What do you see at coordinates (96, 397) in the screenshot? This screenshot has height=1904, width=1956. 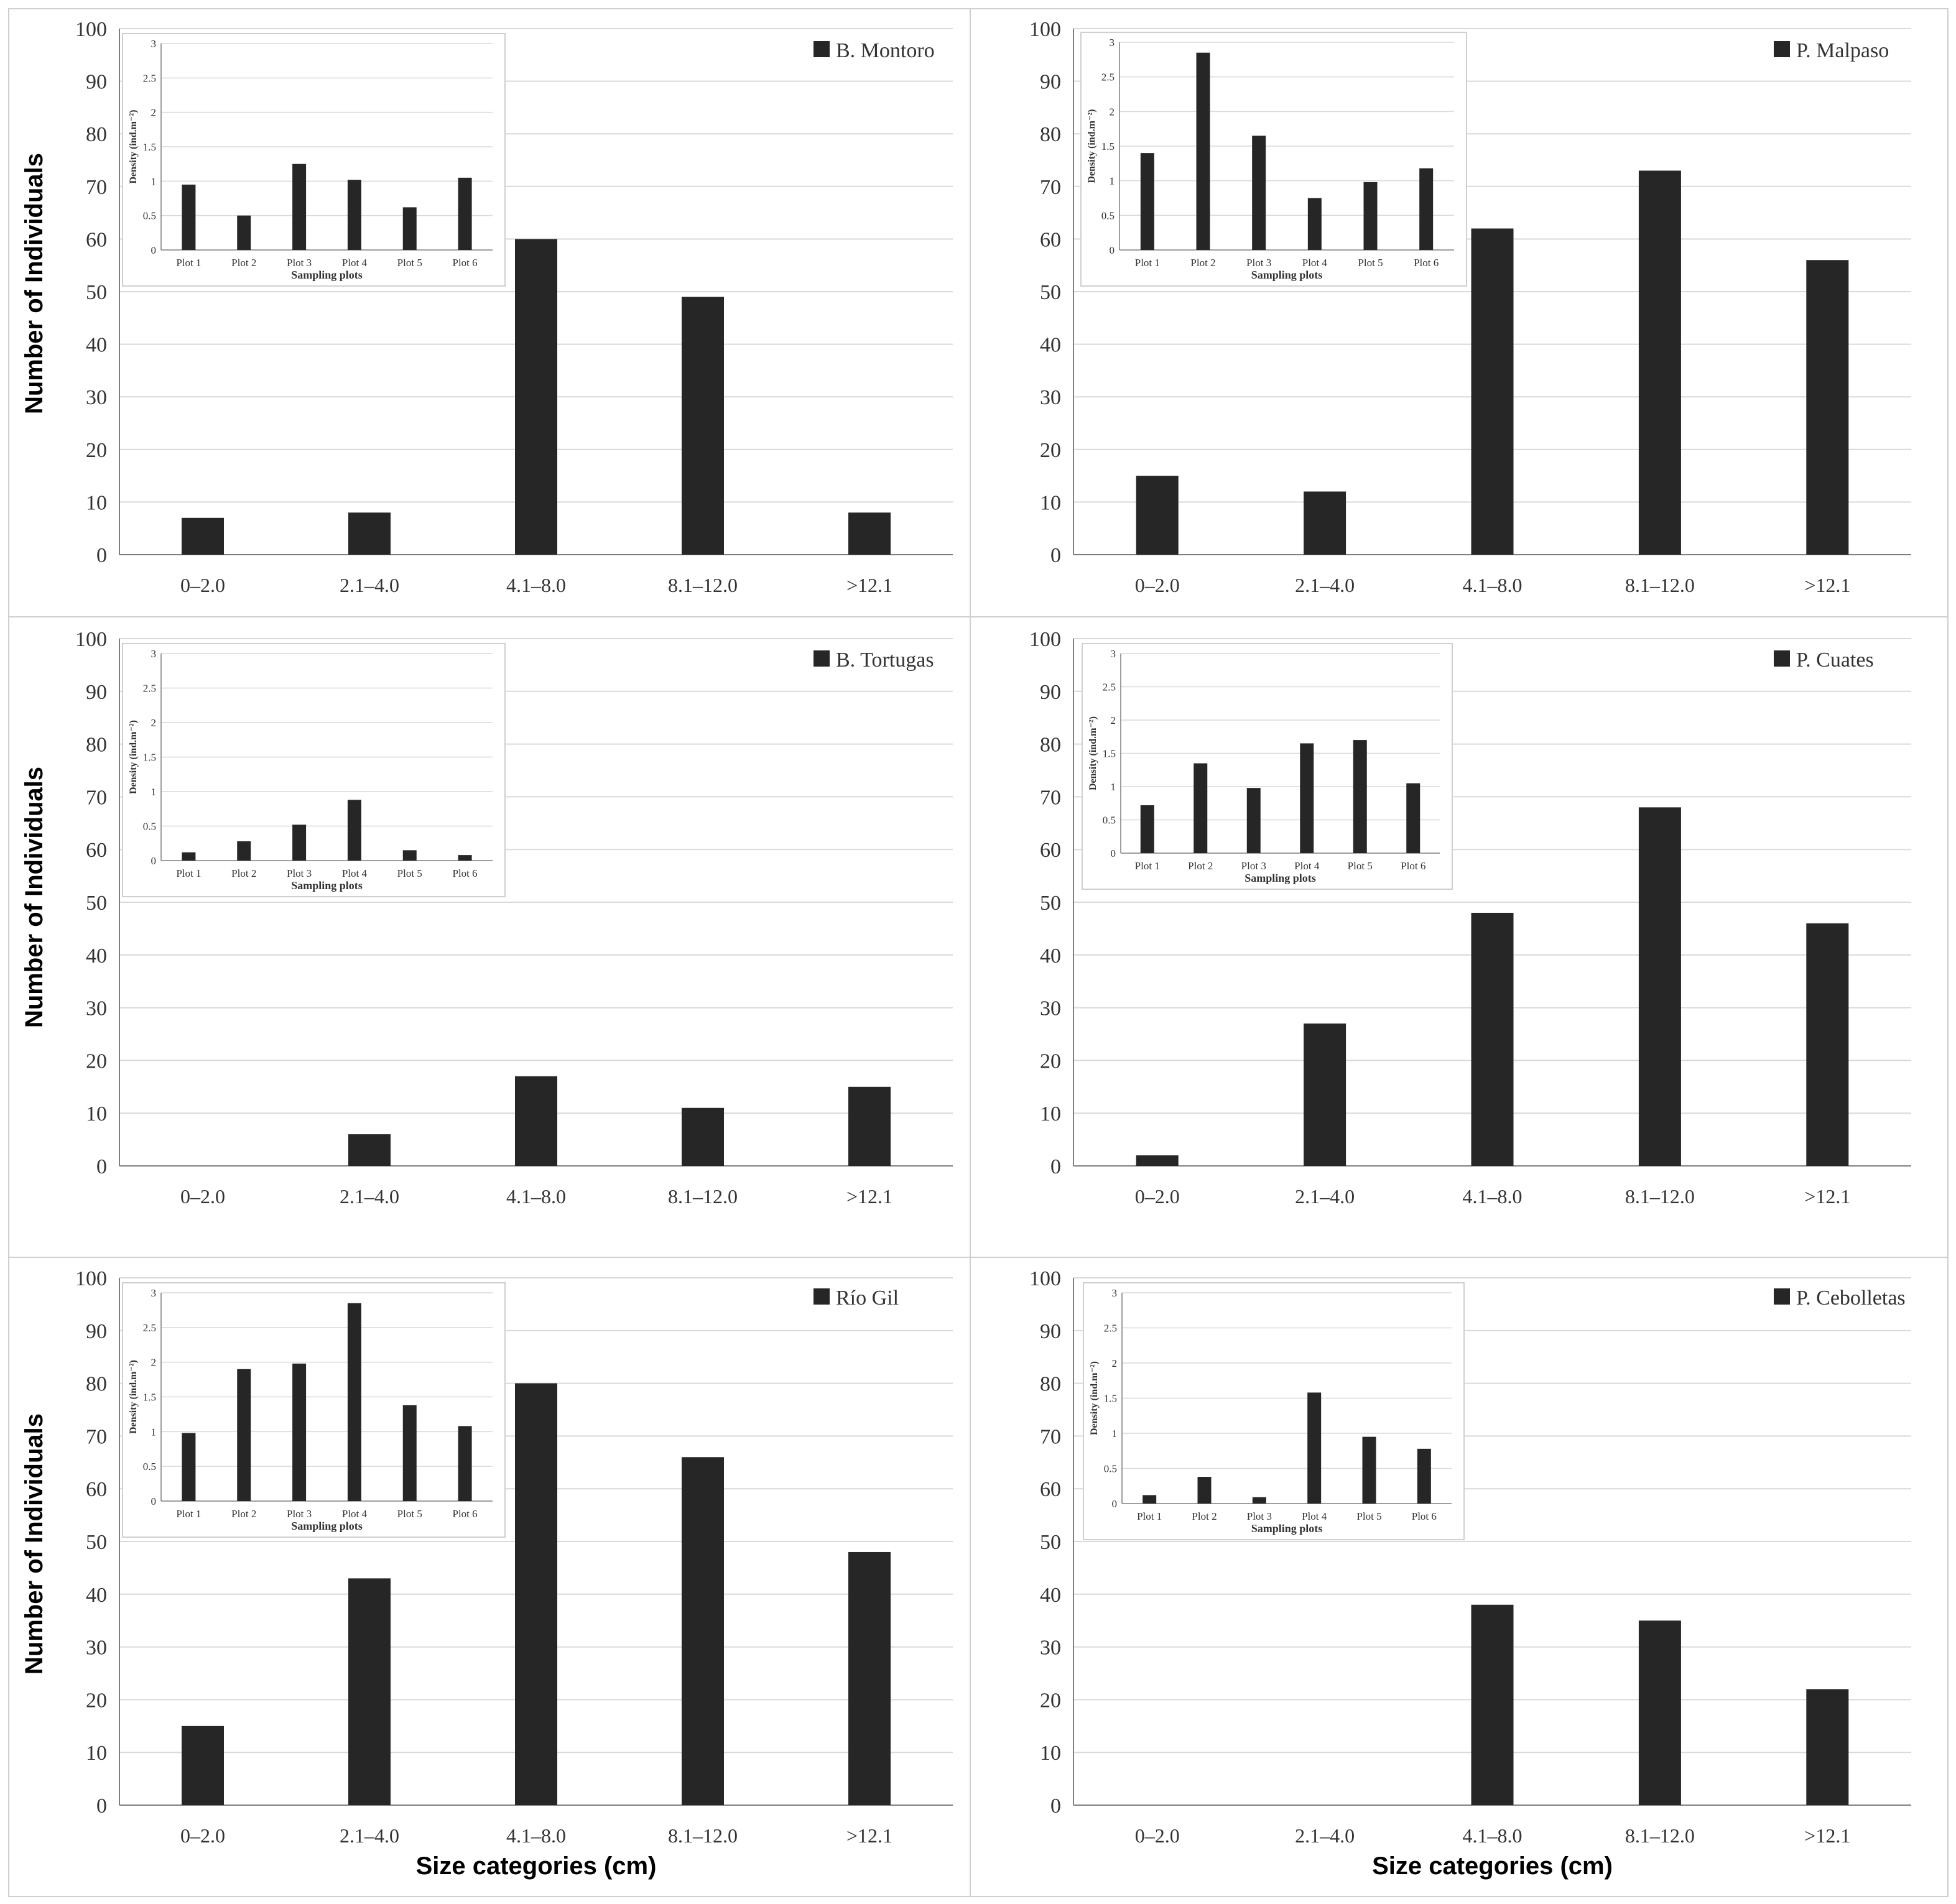 I see `y-tick-label: 30` at bounding box center [96, 397].